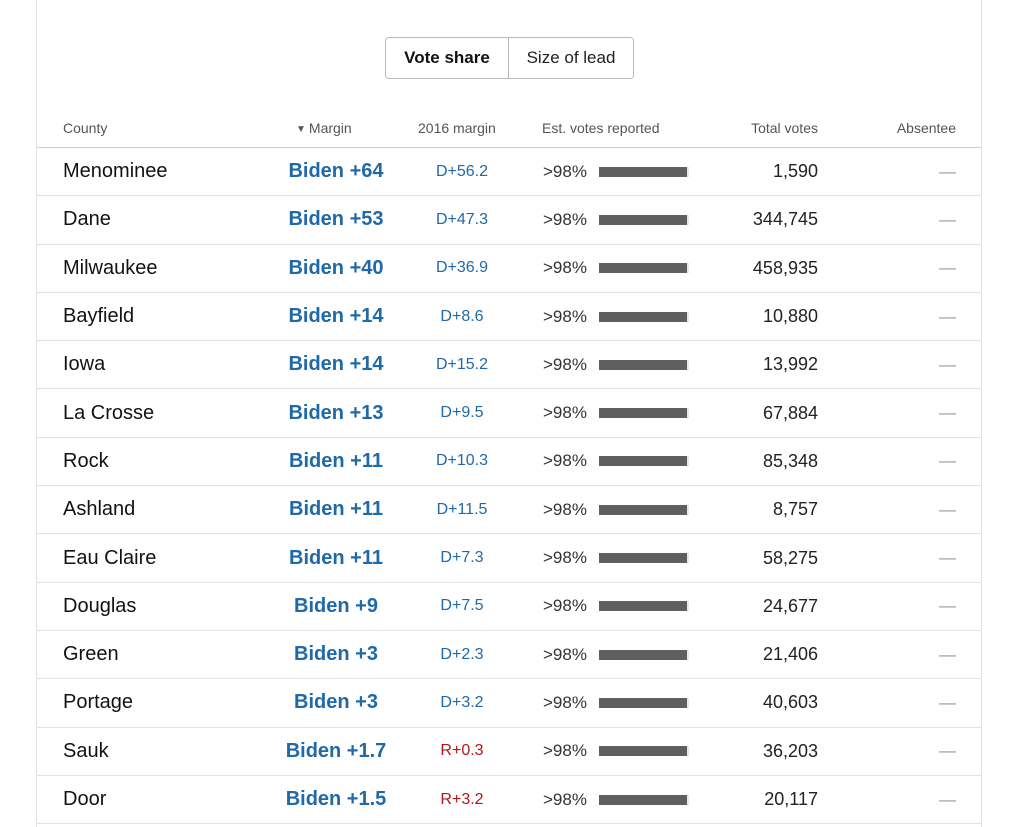 This screenshot has width=1024, height=827. I want to click on margin-value: Biden +53, so click(336, 219).